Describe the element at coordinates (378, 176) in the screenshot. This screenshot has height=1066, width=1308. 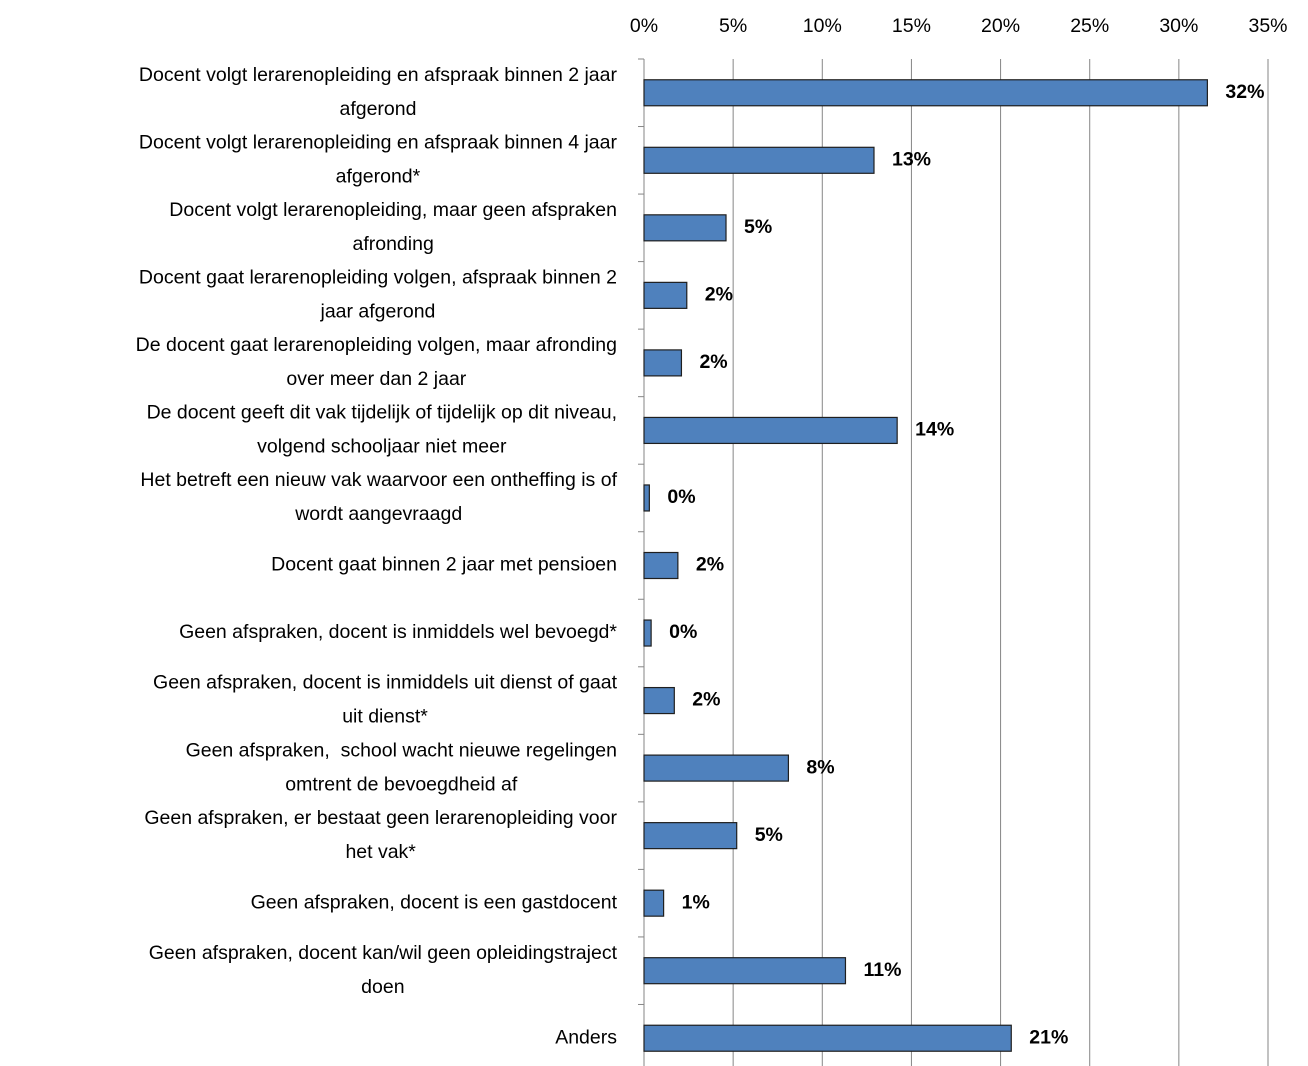
I see `y-tick-label: afgerond*` at that location.